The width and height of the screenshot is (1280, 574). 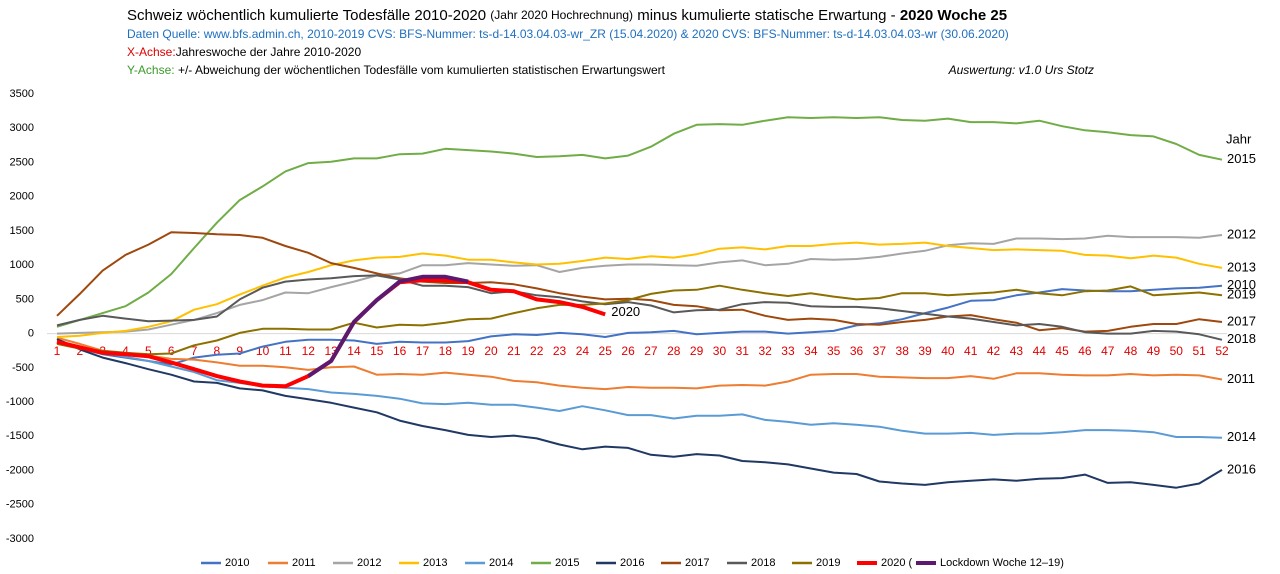 I want to click on y-tick-label: 2500, so click(x=22, y=162).